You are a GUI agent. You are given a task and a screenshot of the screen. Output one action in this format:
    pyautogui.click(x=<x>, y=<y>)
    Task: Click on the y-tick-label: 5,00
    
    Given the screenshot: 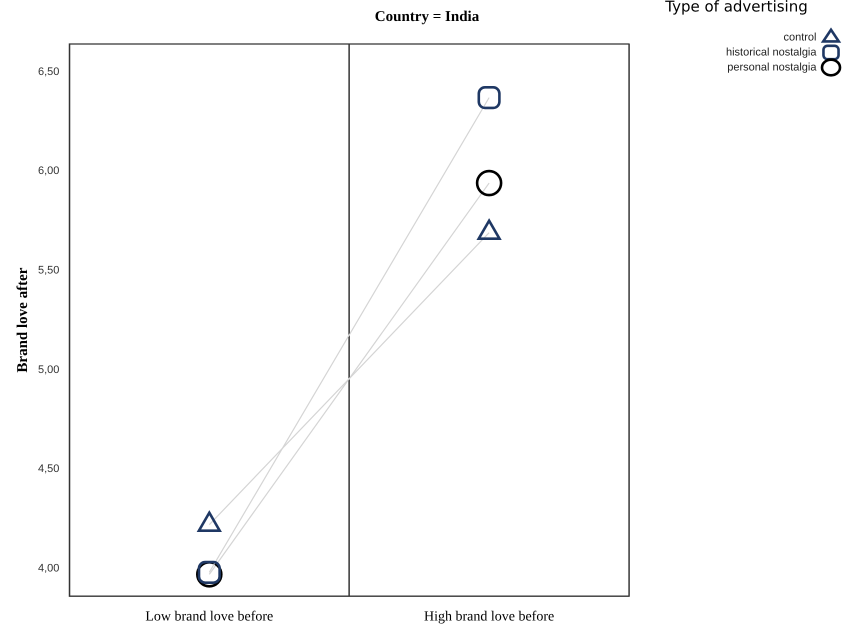 What is the action you would take?
    pyautogui.click(x=49, y=370)
    